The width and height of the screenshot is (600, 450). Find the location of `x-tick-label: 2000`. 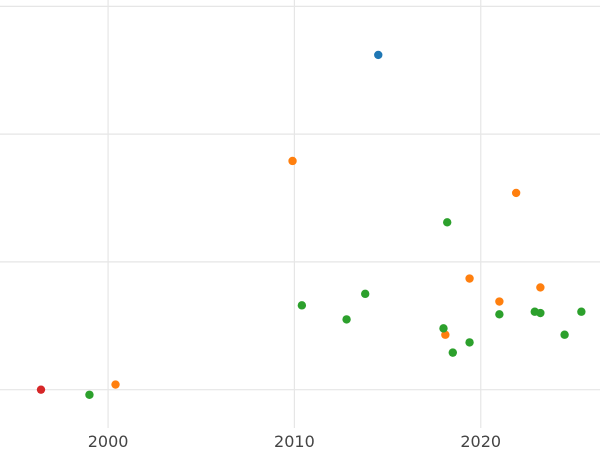

x-tick-label: 2000 is located at coordinates (108, 441).